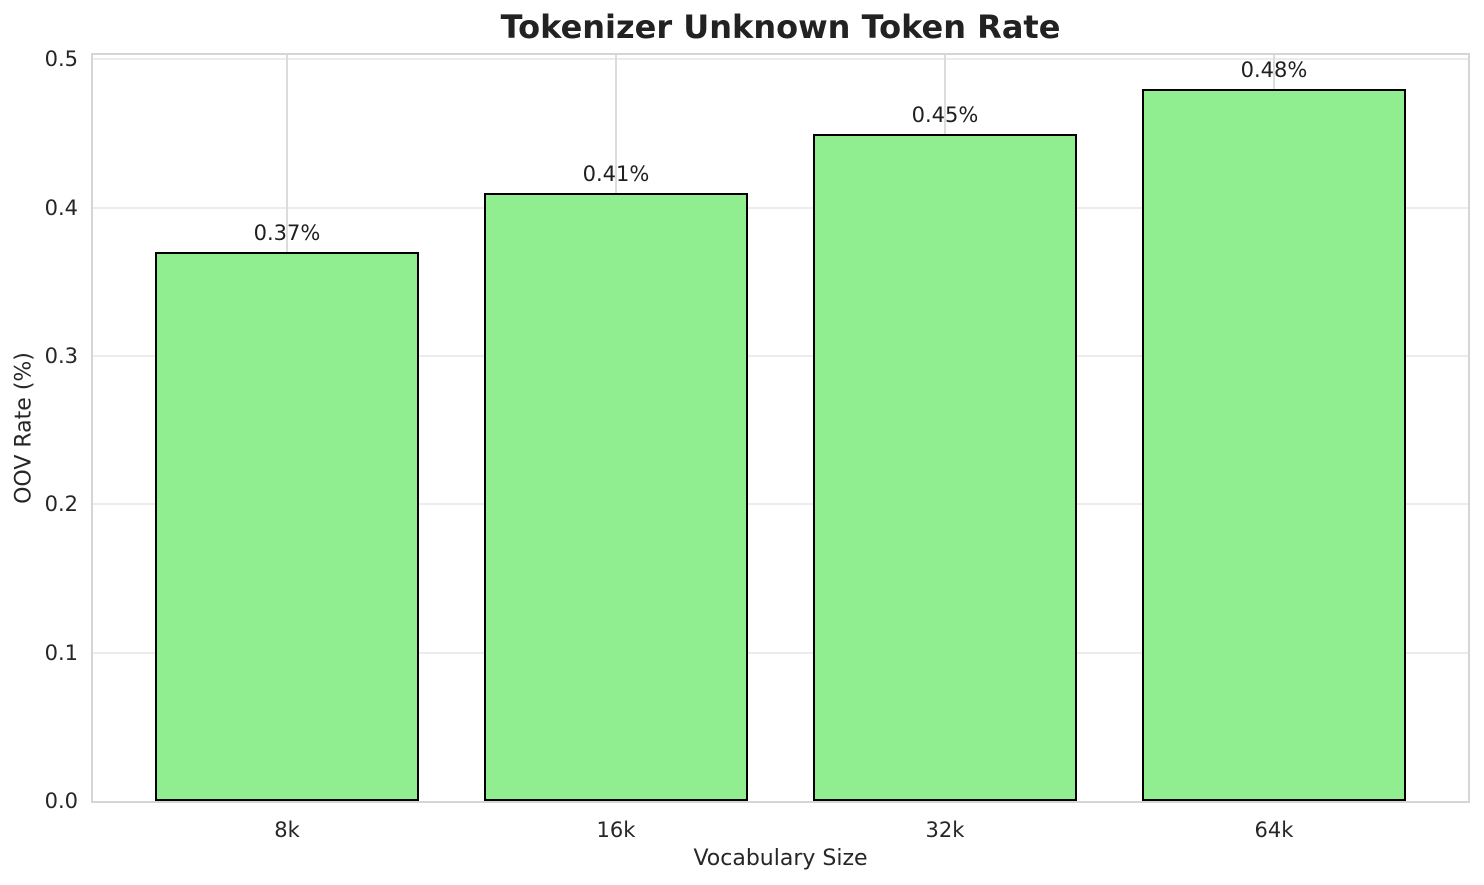 This screenshot has width=1484, height=885. I want to click on y-tick-label: 0.5, so click(61, 59).